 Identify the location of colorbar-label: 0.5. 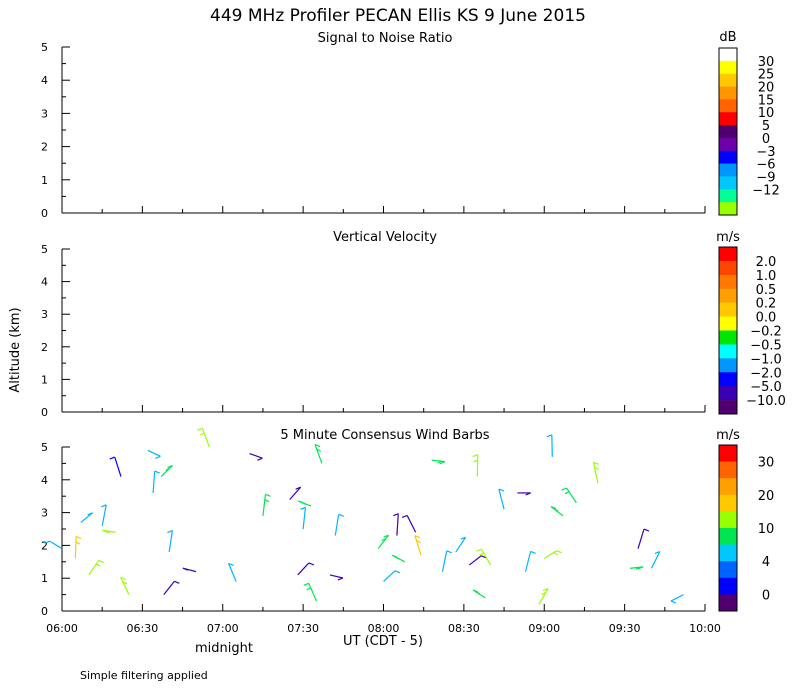
(766, 290).